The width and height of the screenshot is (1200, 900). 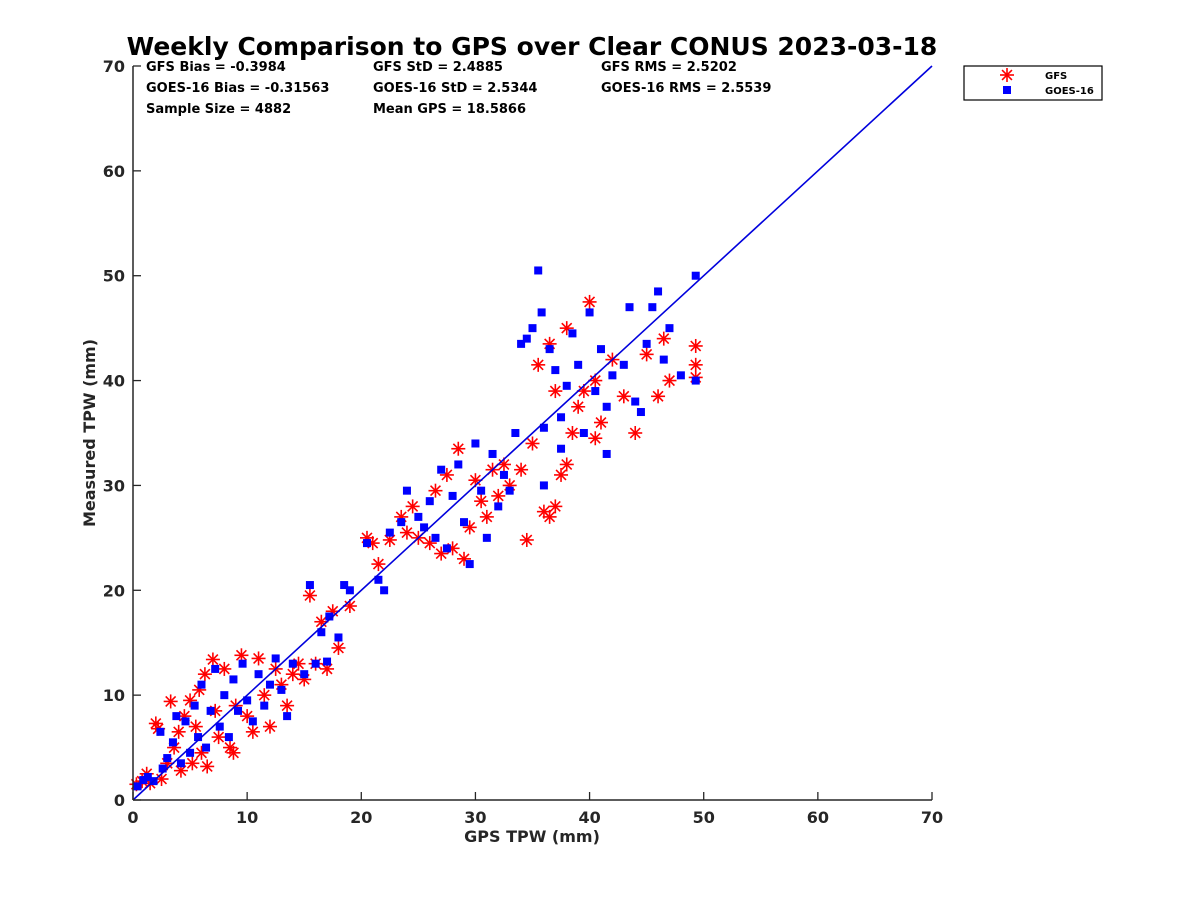 I want to click on legend-gfs-marker, so click(x=1007, y=75).